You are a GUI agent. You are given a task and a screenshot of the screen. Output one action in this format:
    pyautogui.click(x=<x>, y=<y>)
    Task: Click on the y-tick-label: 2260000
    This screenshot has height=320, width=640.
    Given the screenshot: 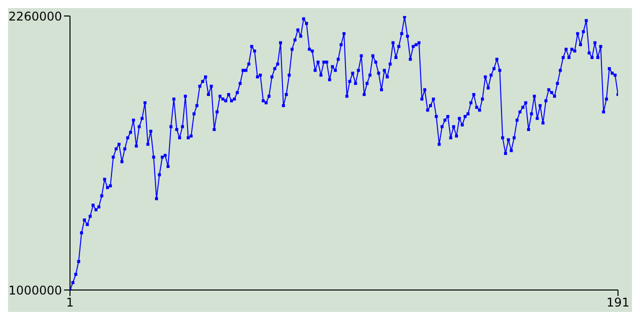 What is the action you would take?
    pyautogui.click(x=35, y=16)
    